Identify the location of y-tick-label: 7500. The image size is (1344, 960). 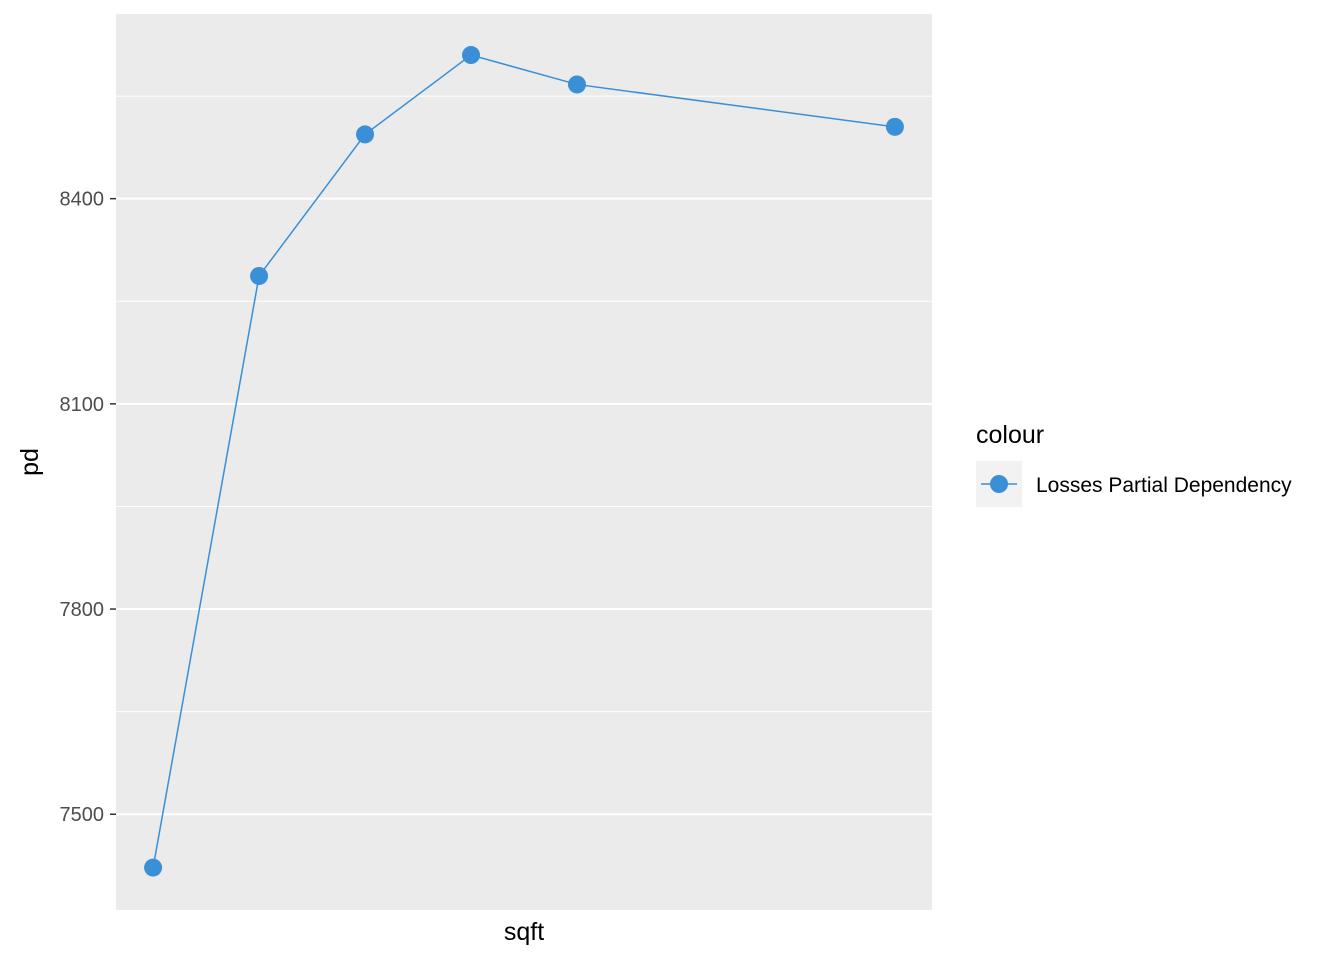
(82, 815).